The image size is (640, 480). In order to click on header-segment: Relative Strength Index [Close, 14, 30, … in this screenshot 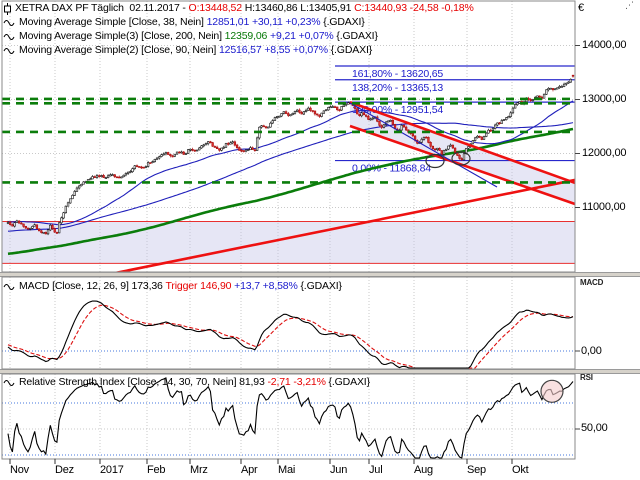, I will do `click(143, 382)`.